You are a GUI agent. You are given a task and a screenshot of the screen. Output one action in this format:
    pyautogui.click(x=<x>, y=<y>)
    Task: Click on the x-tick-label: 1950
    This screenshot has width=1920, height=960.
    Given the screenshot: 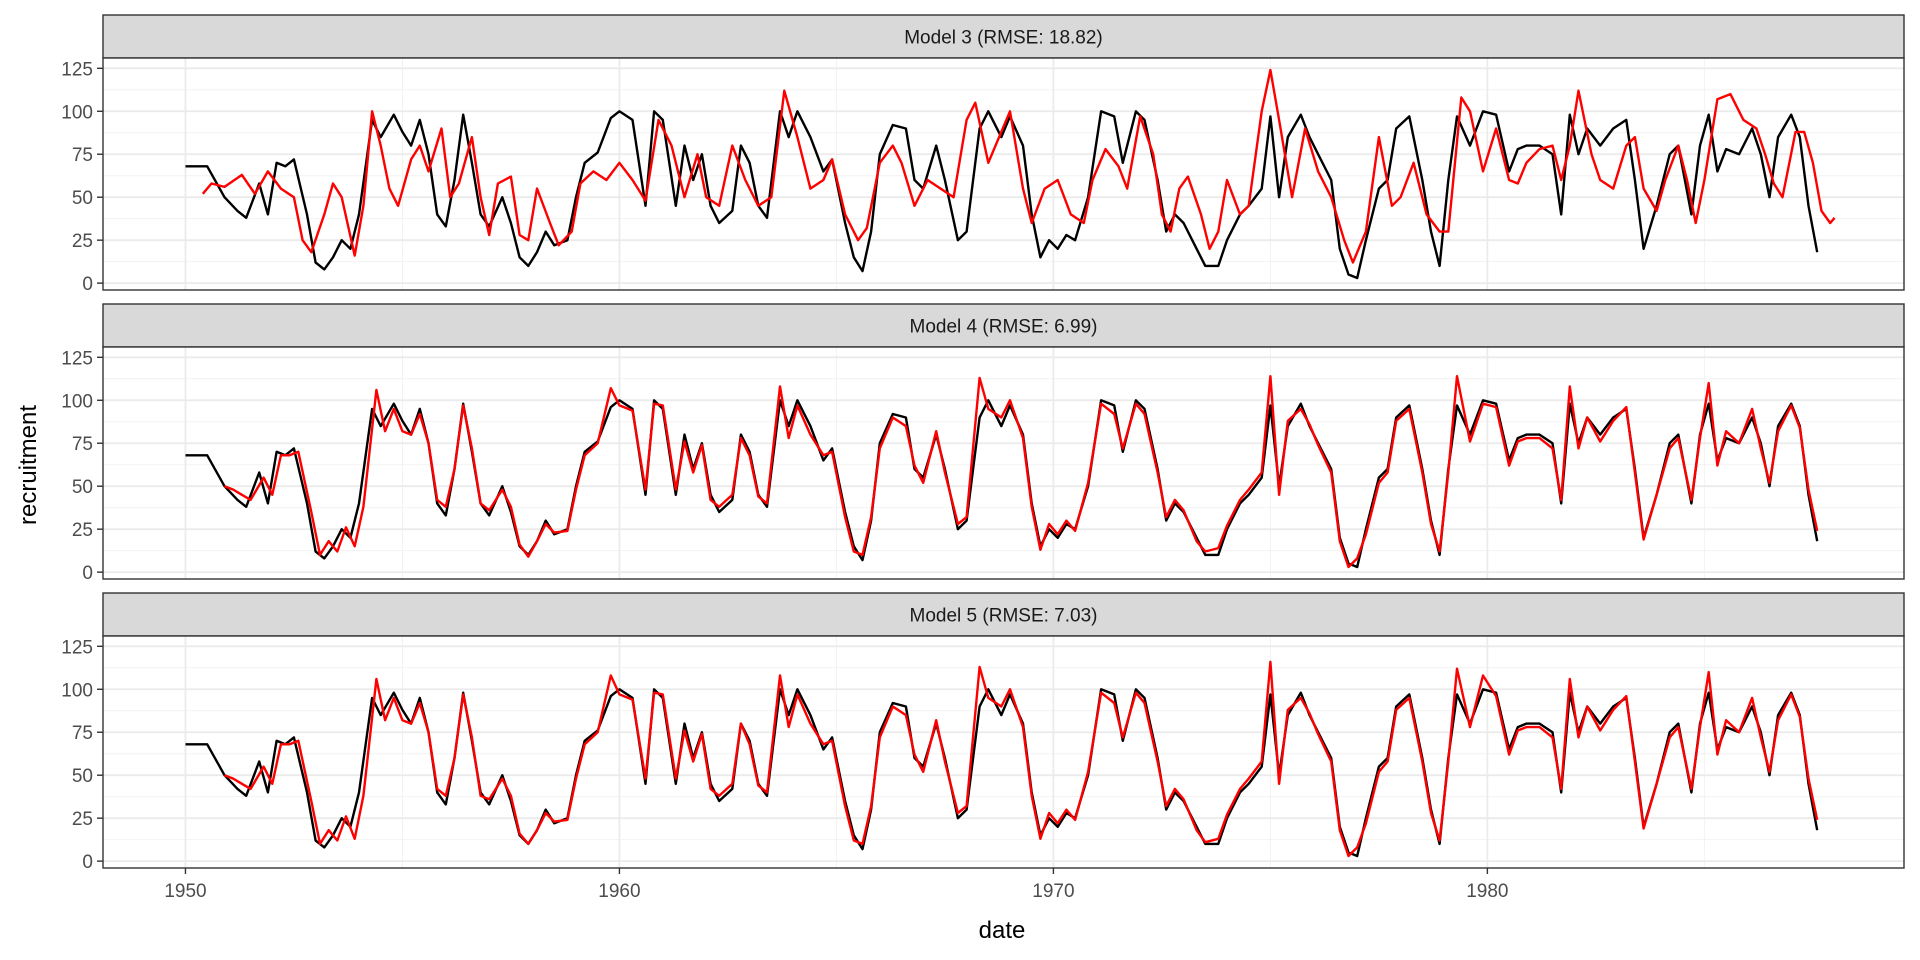 What is the action you would take?
    pyautogui.click(x=185, y=891)
    